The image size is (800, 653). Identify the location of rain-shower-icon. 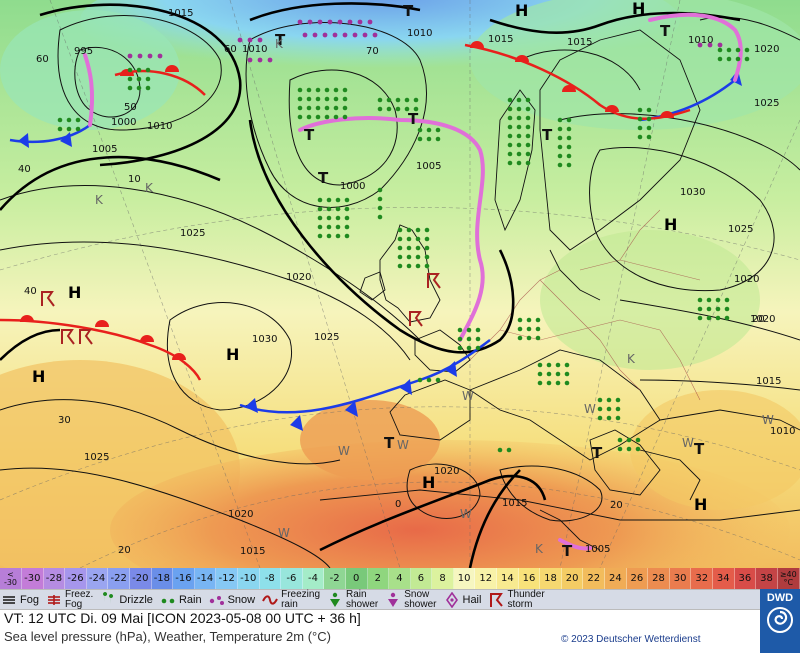
(335, 599).